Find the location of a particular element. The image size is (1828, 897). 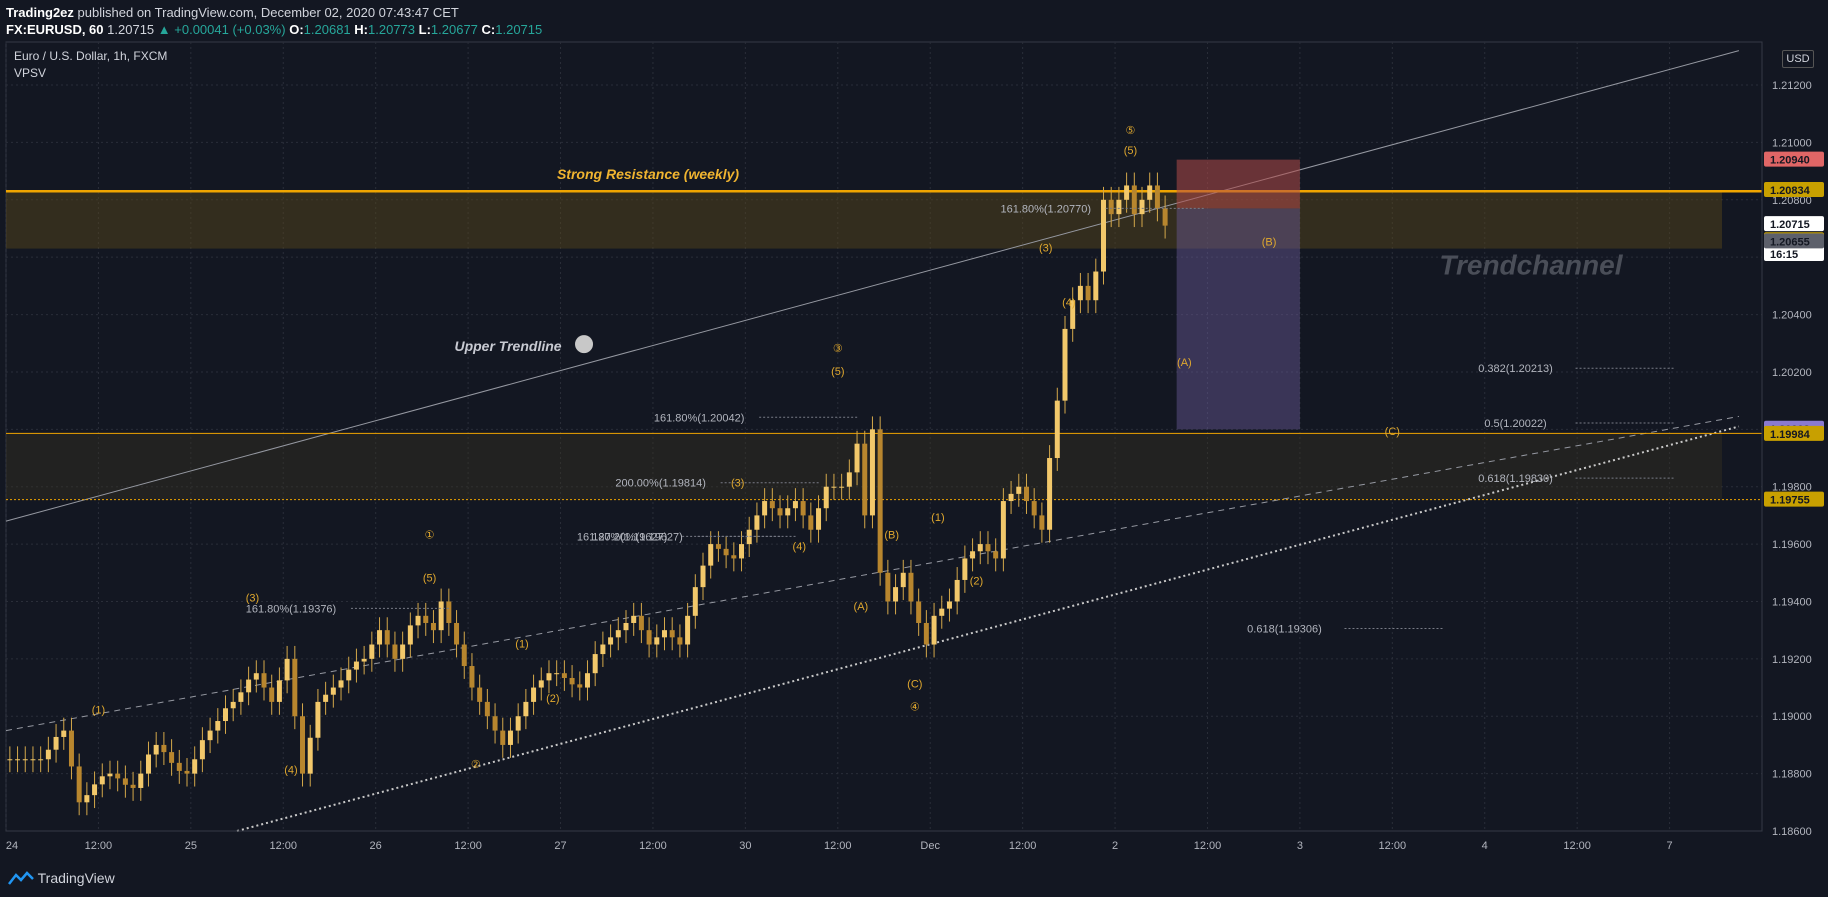

price-change: ▲ +0.00041 (+0.03%) is located at coordinates (221, 29).